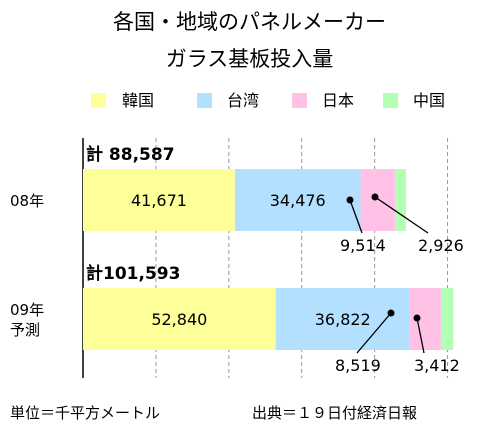 This screenshot has width=499, height=439. I want to click on data-label-1-2: 34,476, so click(298, 200).